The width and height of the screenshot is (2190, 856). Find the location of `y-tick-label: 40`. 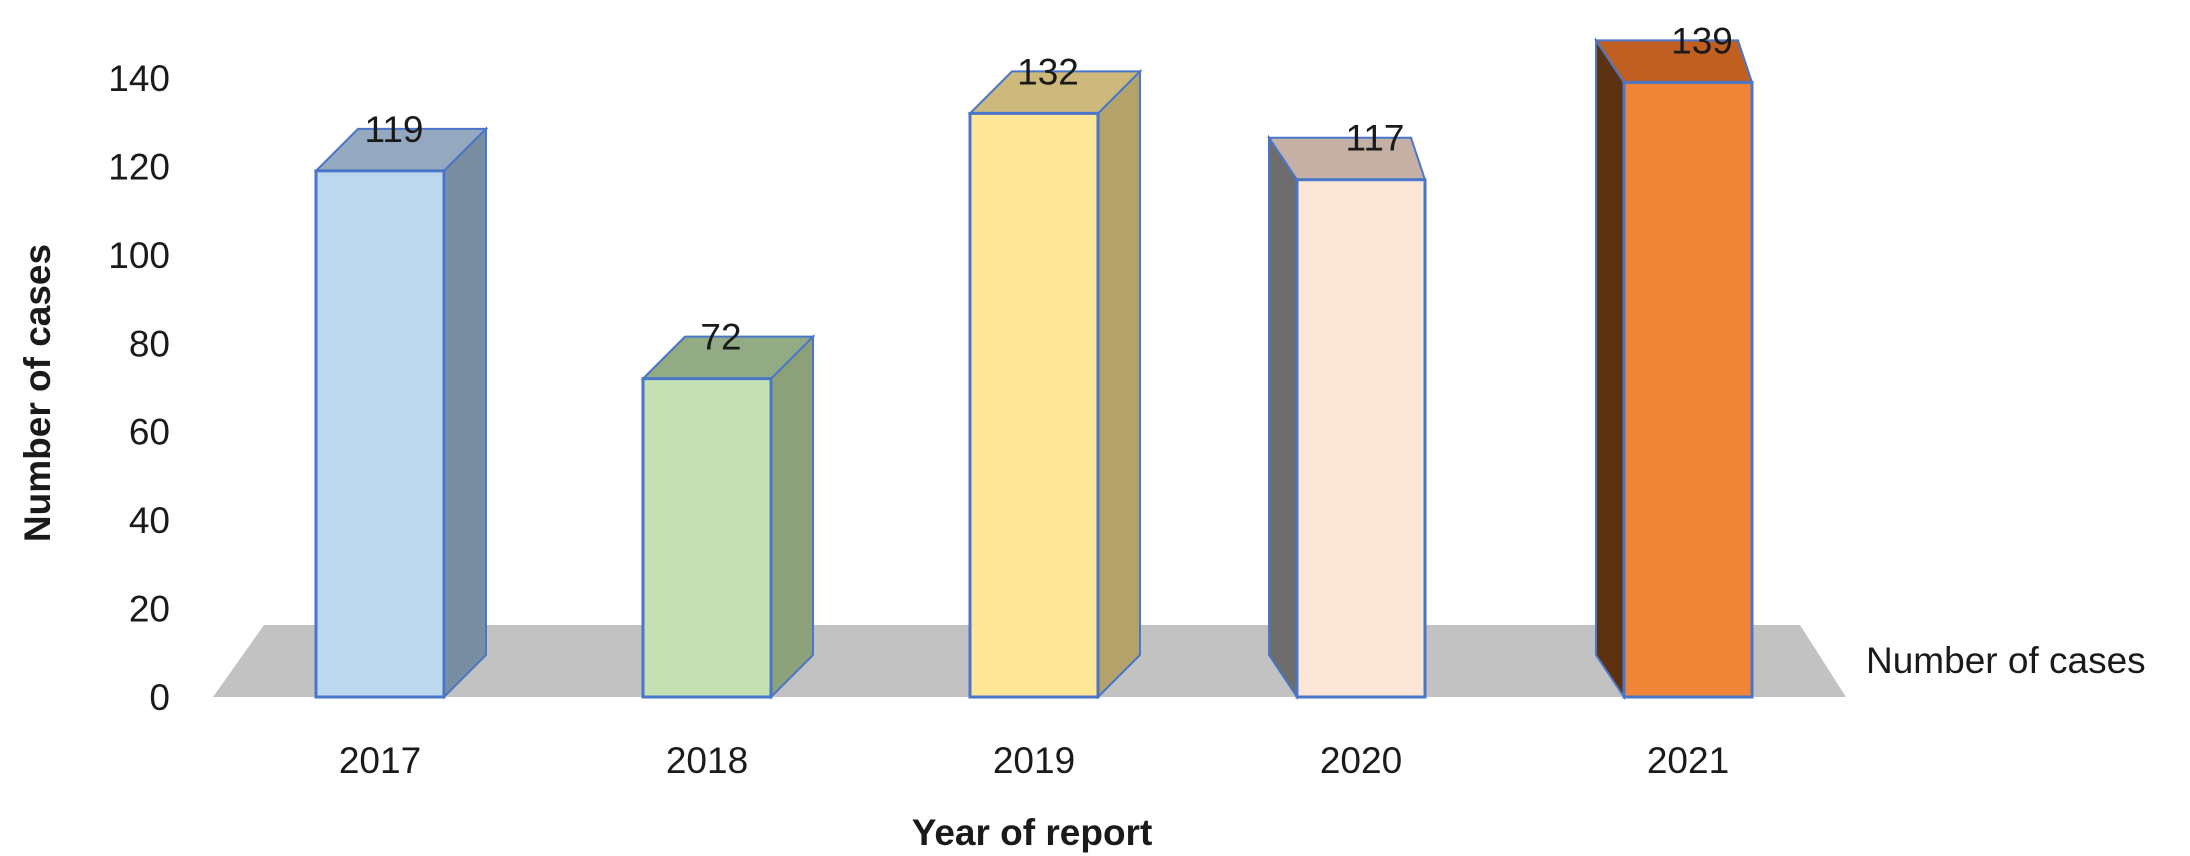

y-tick-label: 40 is located at coordinates (149, 520).